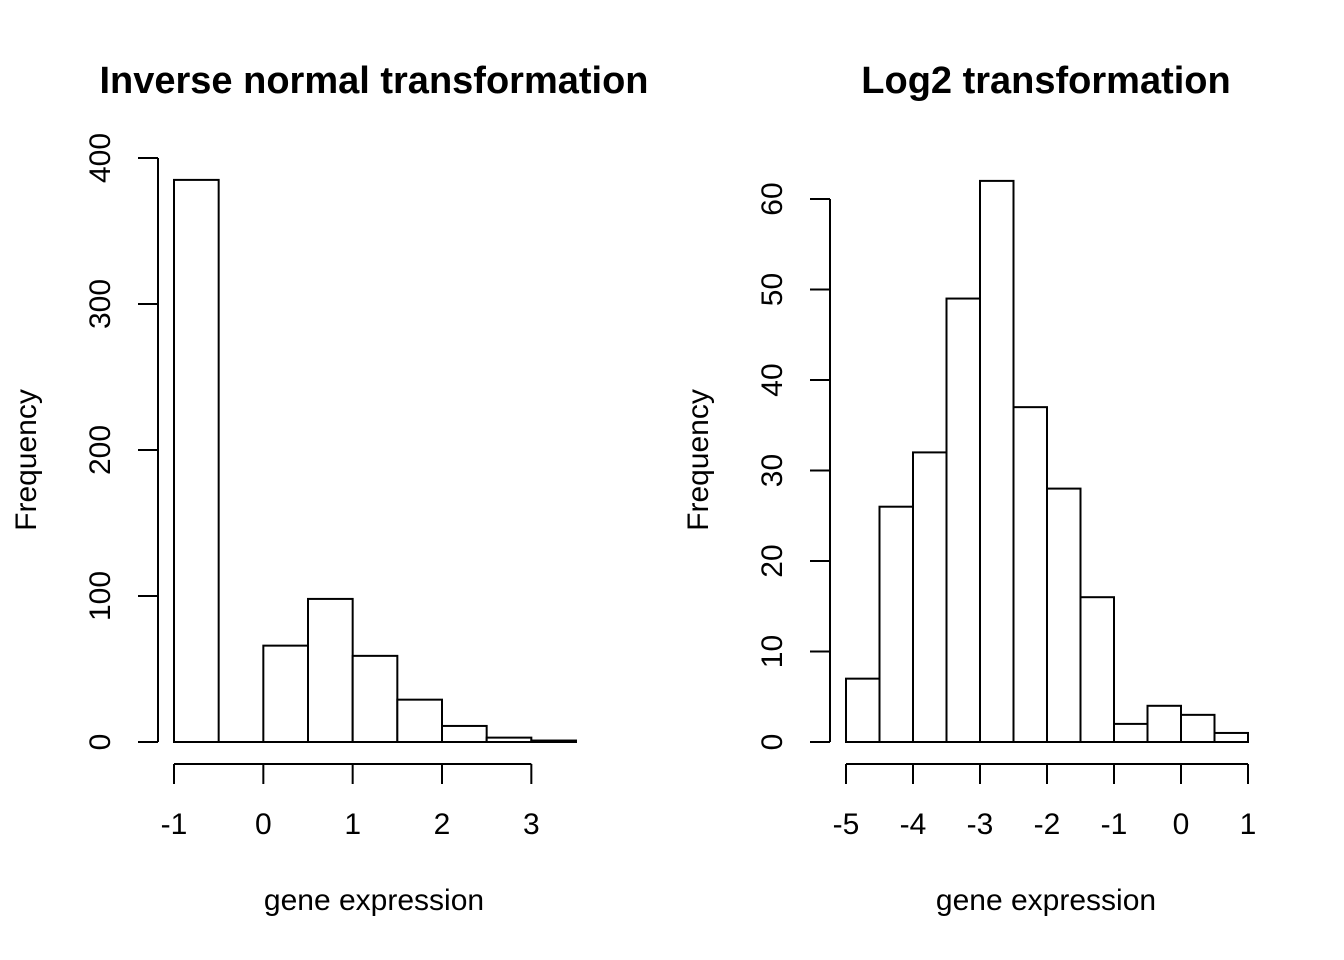 The image size is (1344, 960). Describe the element at coordinates (793, 466) in the screenshot. I see `y-axis: 0 10 20 30 40 50 60` at that location.